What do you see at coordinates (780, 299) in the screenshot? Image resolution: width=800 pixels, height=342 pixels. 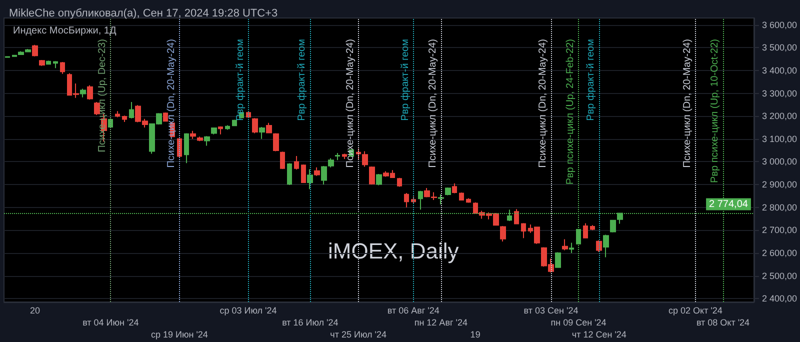 I see `y-tick-label: 2 400,00` at bounding box center [780, 299].